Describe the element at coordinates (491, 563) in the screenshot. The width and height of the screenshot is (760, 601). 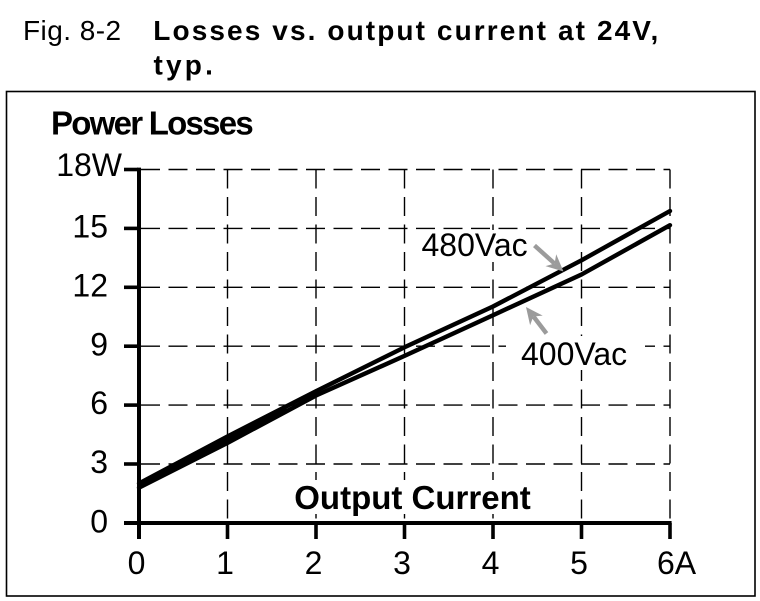
I see `svg-text: 4` at that location.